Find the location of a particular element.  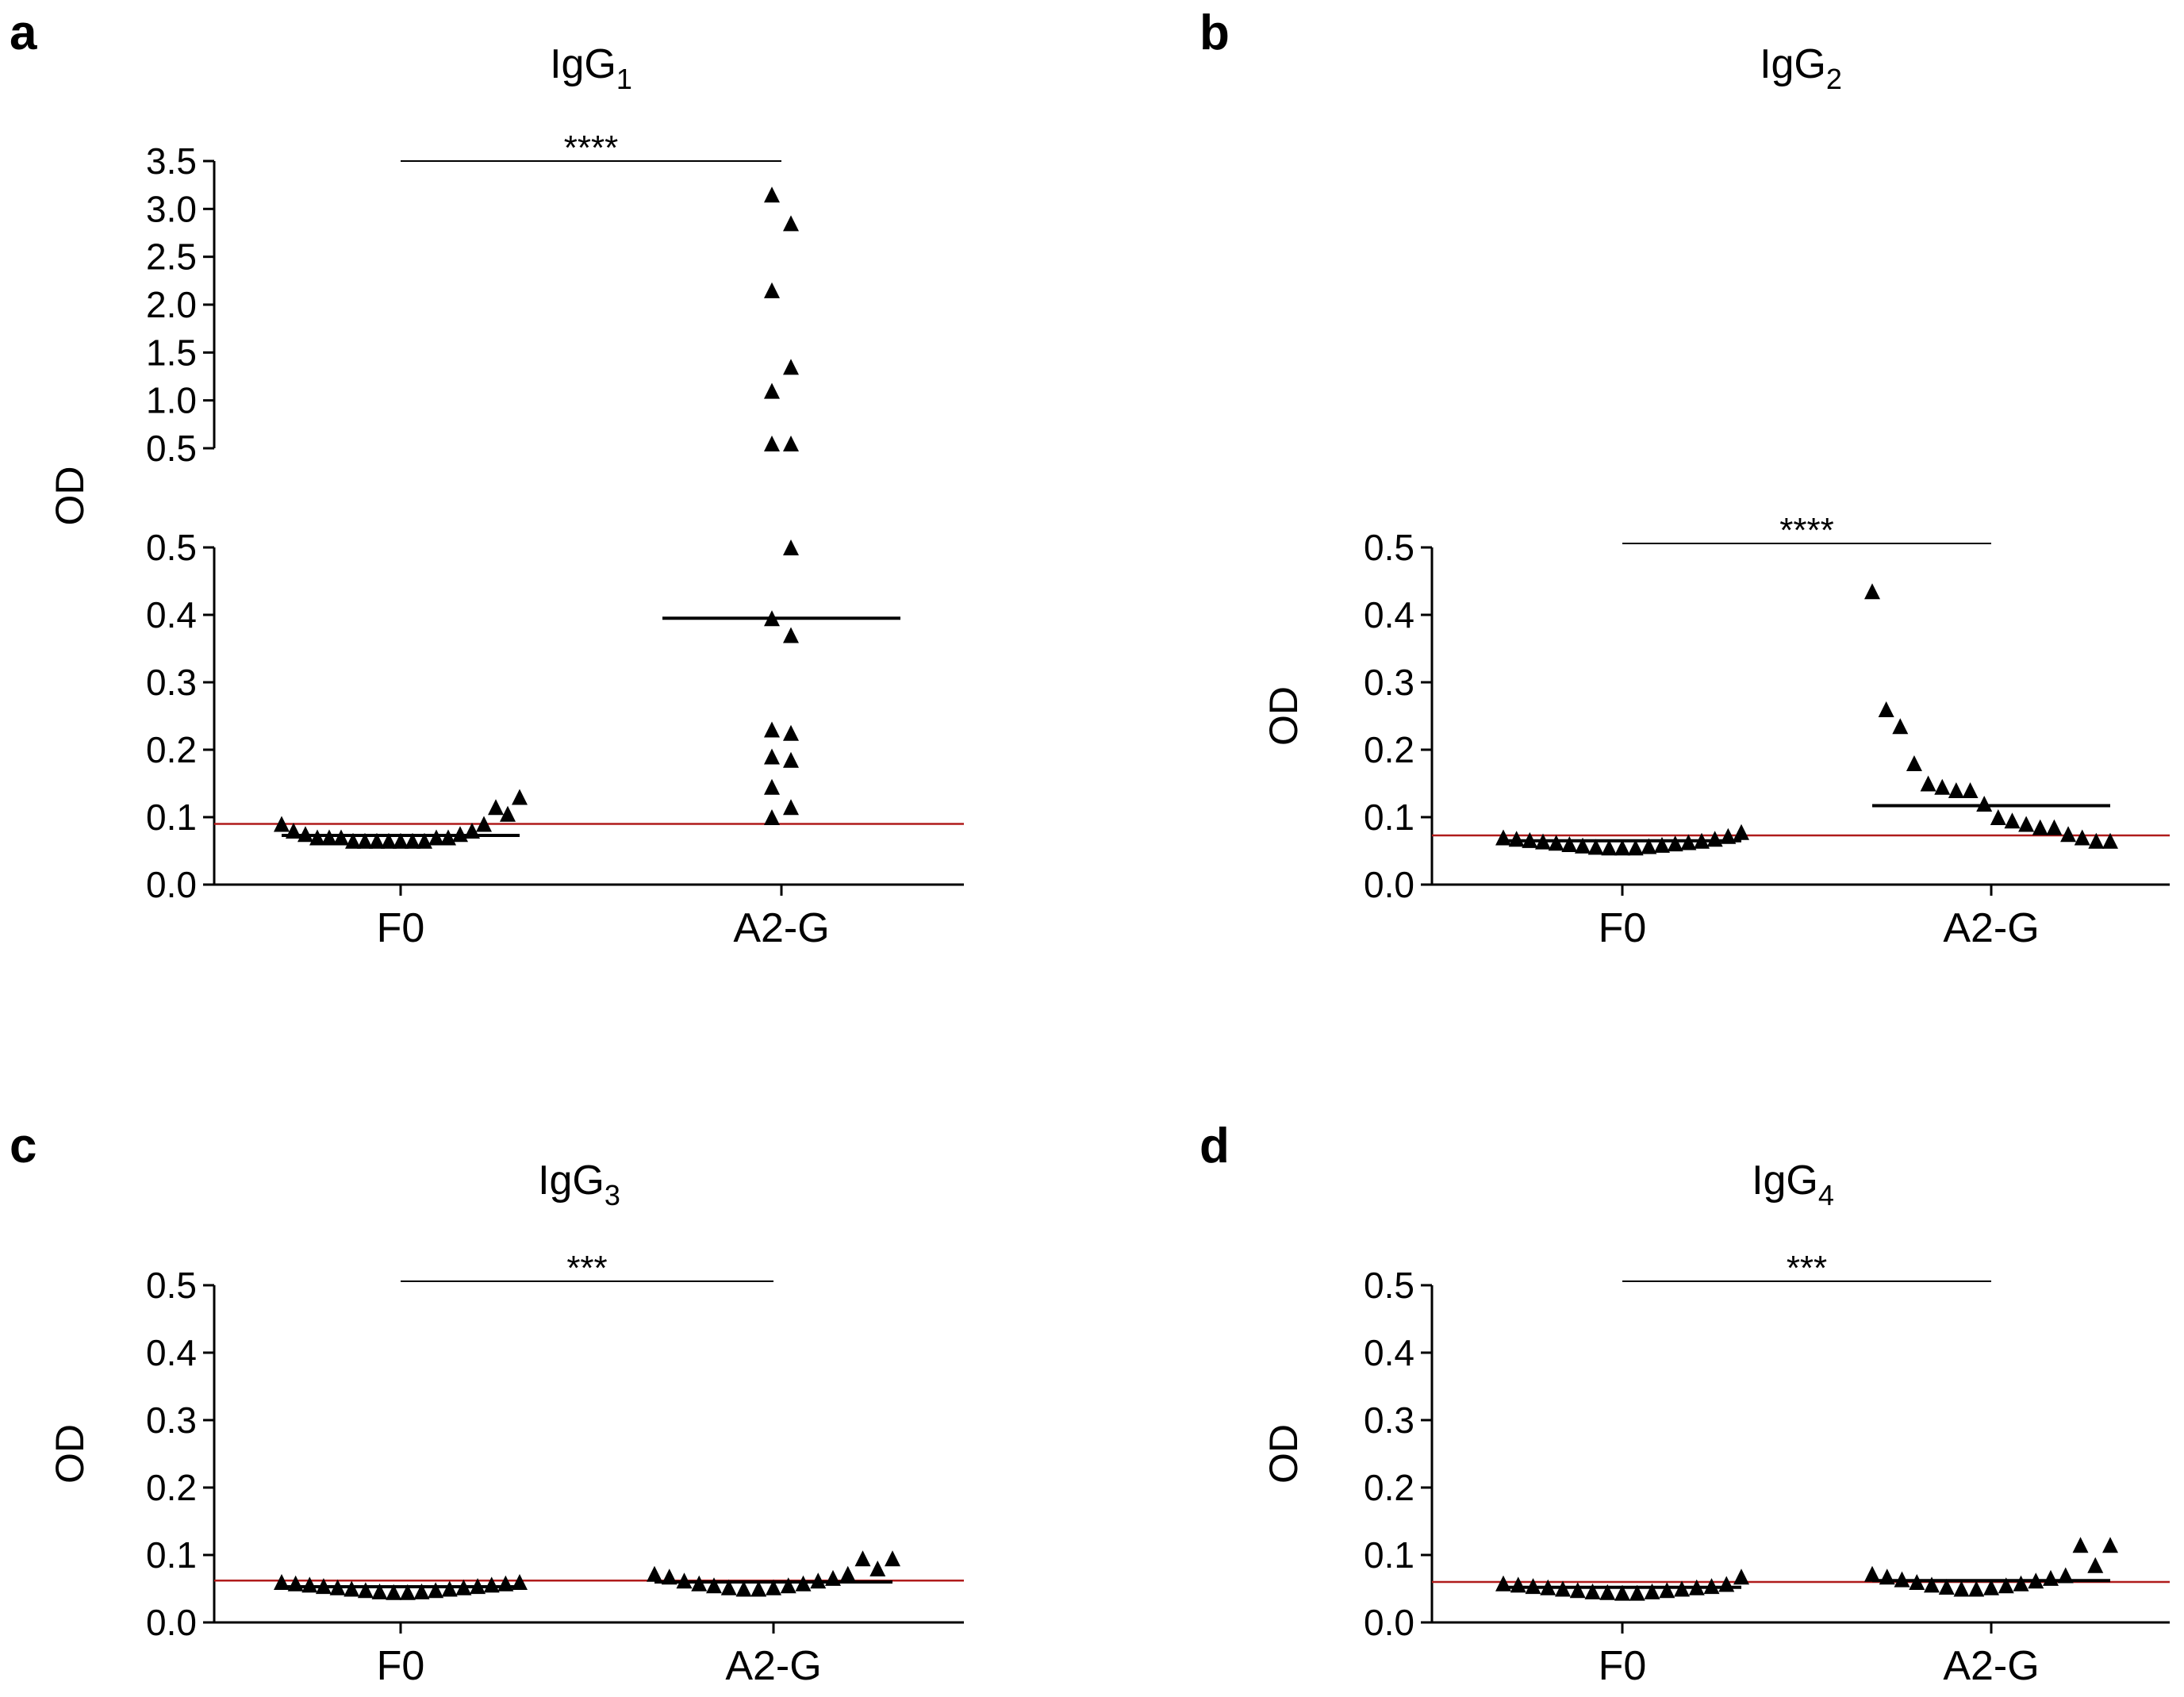

panel-title: IgG4 is located at coordinates (1793, 1184).